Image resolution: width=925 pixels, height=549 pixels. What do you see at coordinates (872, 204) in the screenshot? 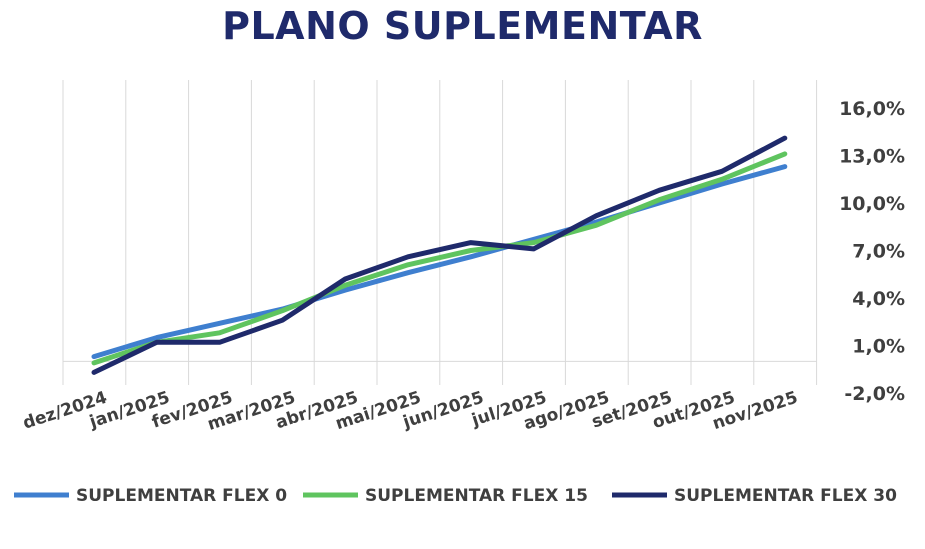
I see `y-tick-label: 10,0%` at bounding box center [872, 204].